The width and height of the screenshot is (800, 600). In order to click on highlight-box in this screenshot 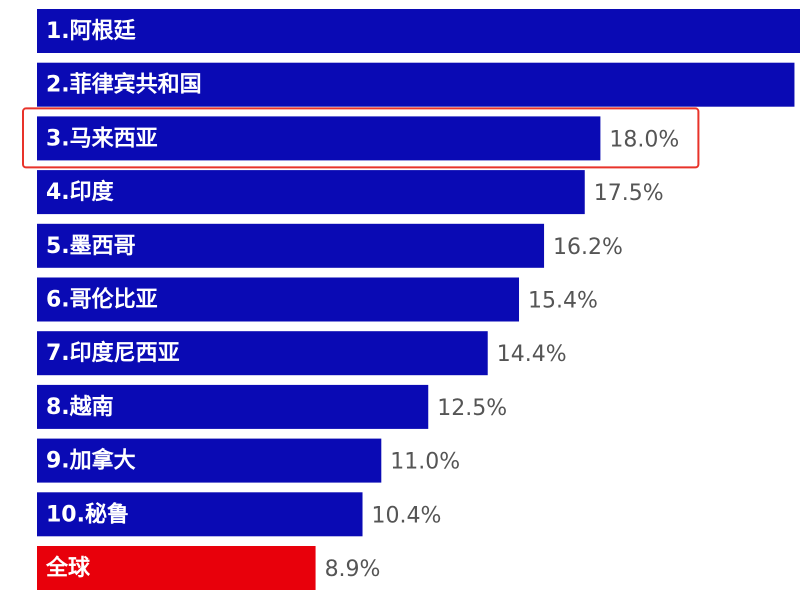, I will do `click(361, 138)`.